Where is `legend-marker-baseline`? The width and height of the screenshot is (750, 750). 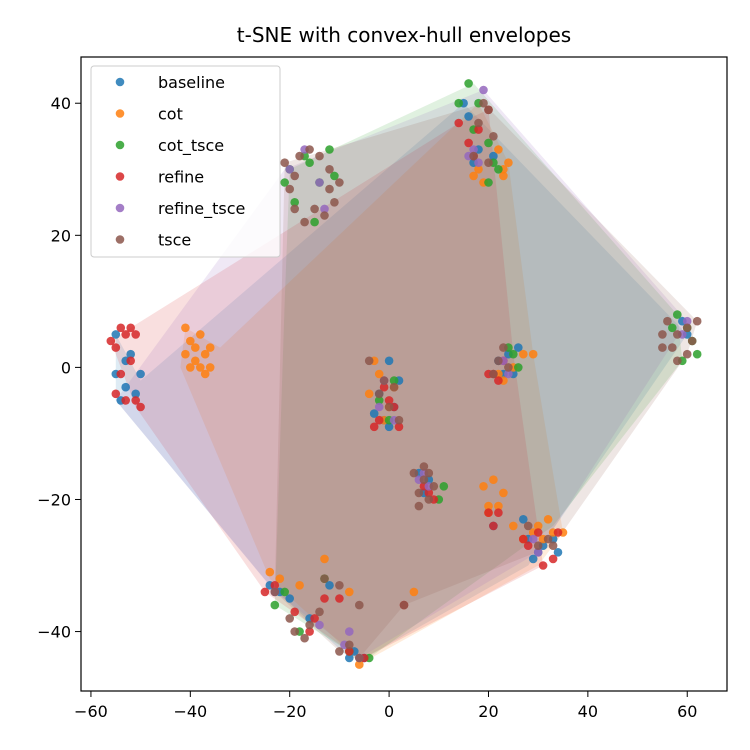 legend-marker-baseline is located at coordinates (120, 82).